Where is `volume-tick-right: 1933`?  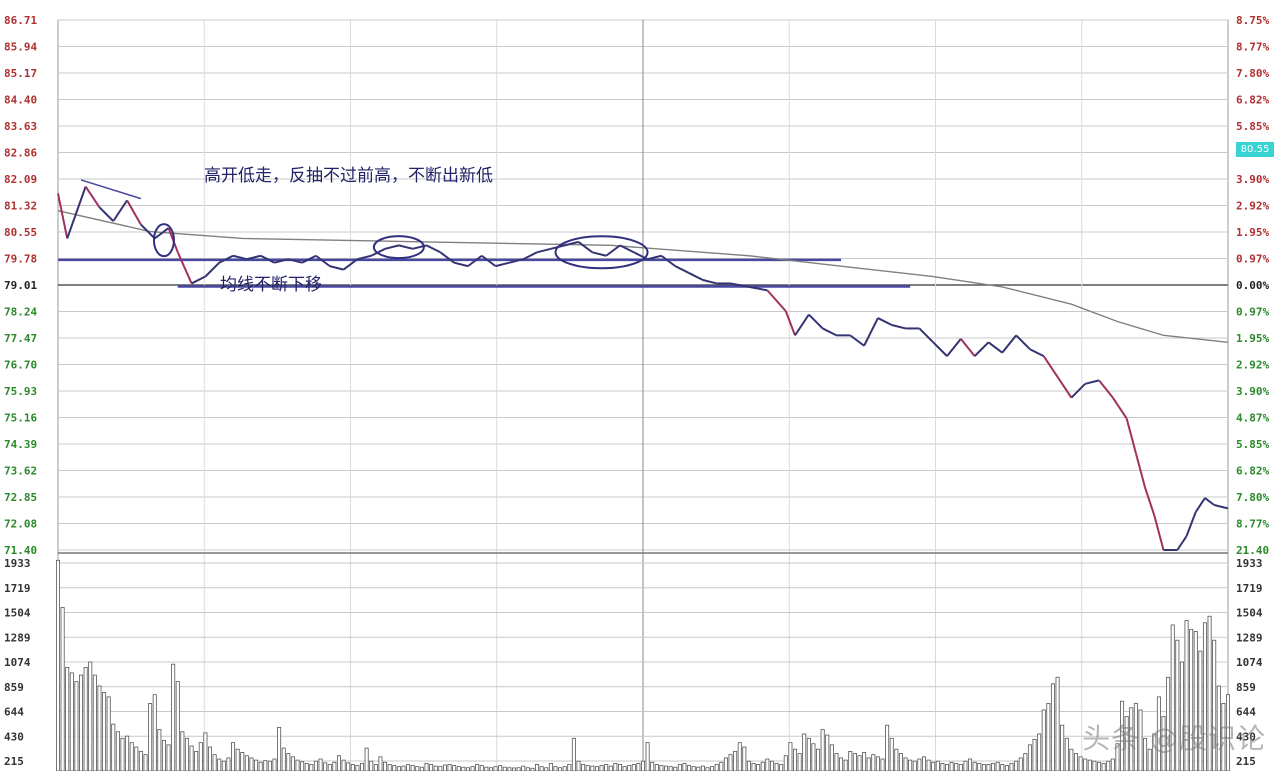
volume-tick-right: 1933 is located at coordinates (1249, 563).